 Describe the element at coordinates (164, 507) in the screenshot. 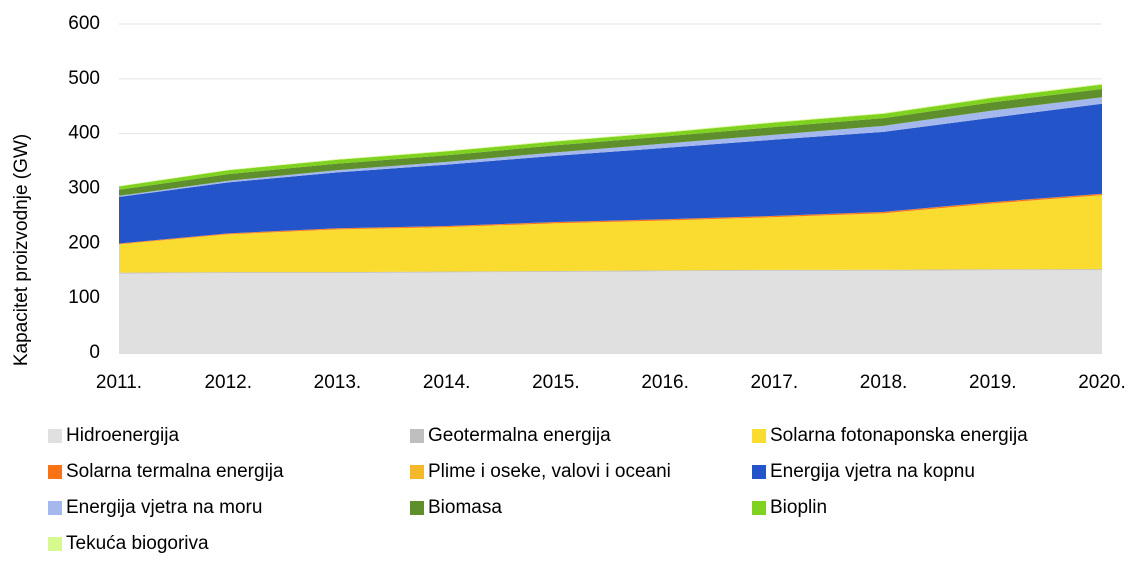

I see `legend-label: Energija vjetra na moru` at that location.